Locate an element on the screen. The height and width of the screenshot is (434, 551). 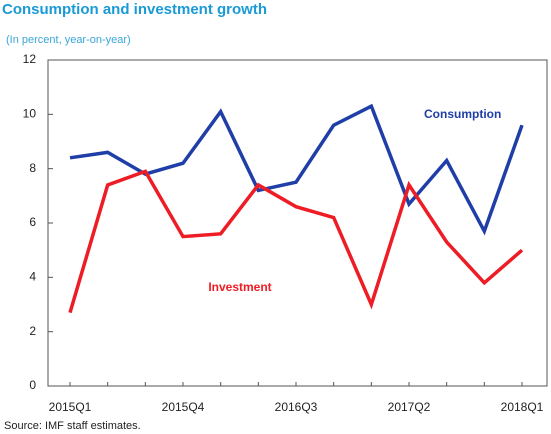
x-tick-label: 2017Q2 is located at coordinates (409, 407).